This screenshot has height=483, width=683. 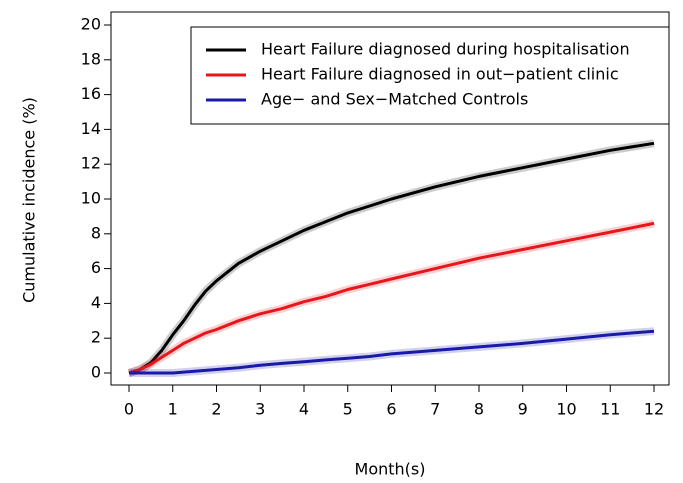 I want to click on y-tick-label: 12, so click(x=91, y=163).